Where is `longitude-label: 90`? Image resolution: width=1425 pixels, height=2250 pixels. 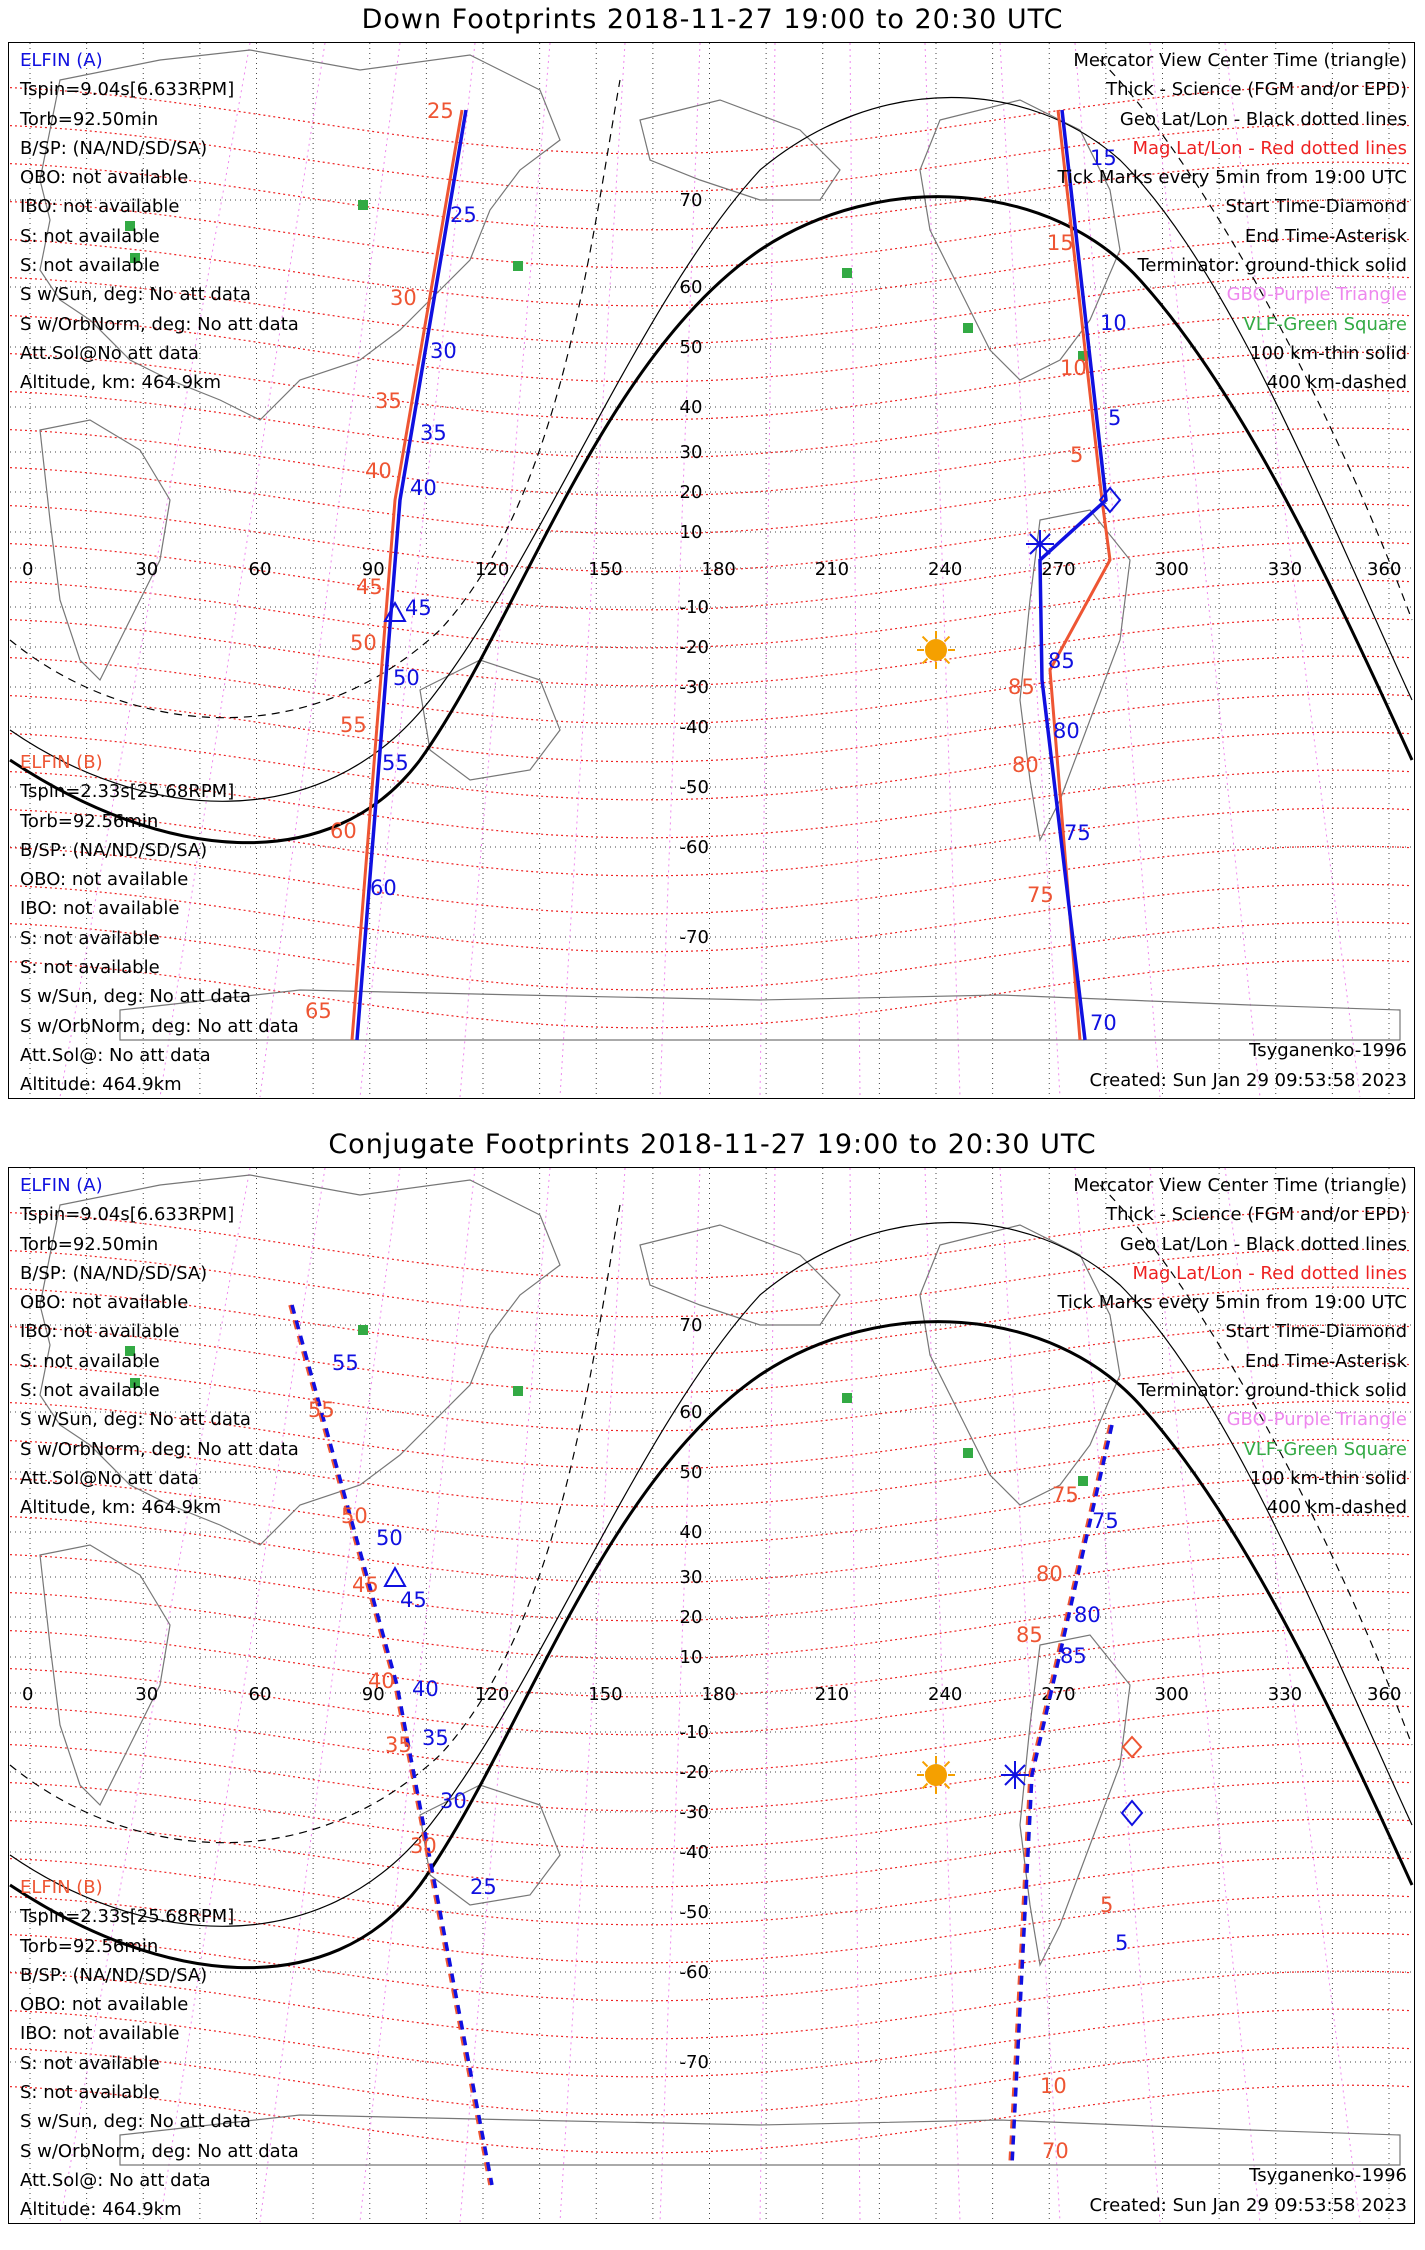
longitude-label: 90 is located at coordinates (373, 569).